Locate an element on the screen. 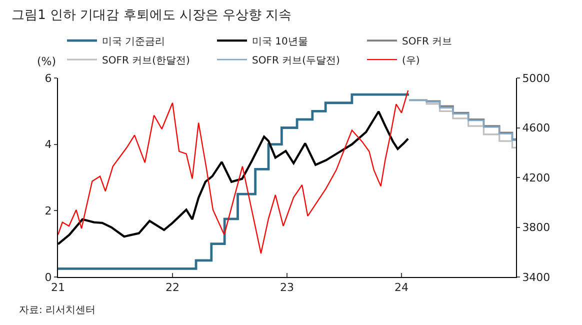  x-tick-label: 21 is located at coordinates (58, 287).